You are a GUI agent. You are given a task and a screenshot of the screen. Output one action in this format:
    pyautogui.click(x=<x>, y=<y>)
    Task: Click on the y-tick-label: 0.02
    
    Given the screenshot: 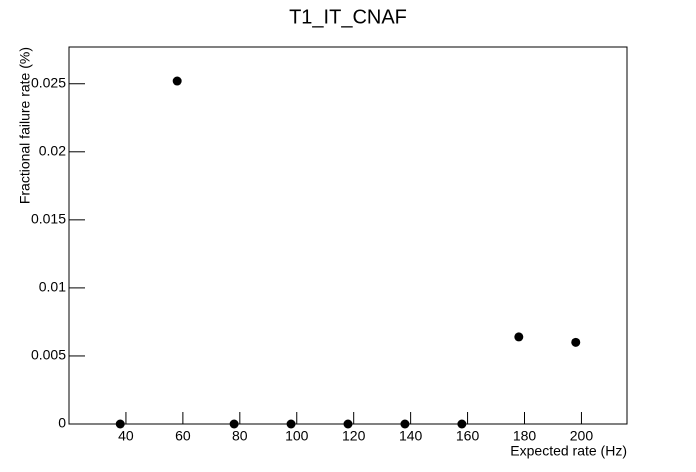 What is the action you would take?
    pyautogui.click(x=52, y=151)
    